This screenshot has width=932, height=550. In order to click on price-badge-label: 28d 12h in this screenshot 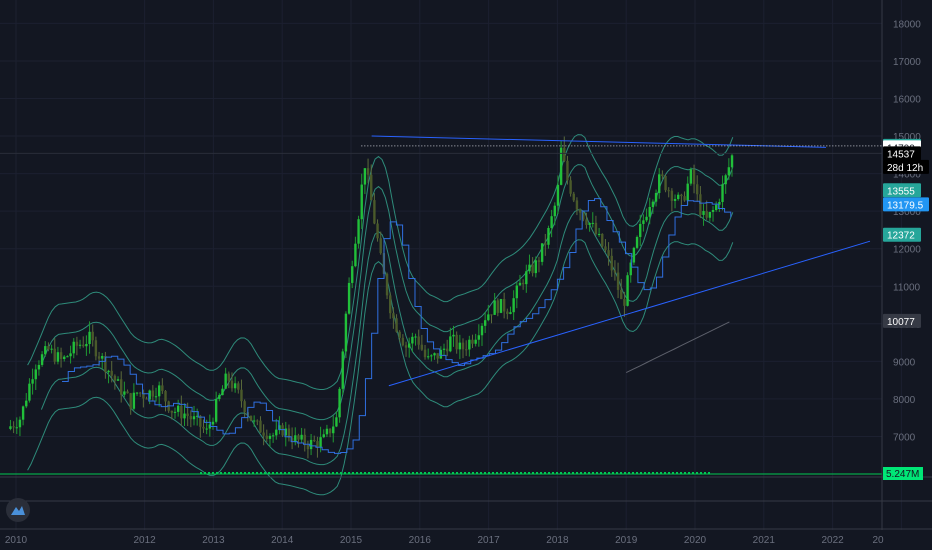, I will do `click(905, 168)`.